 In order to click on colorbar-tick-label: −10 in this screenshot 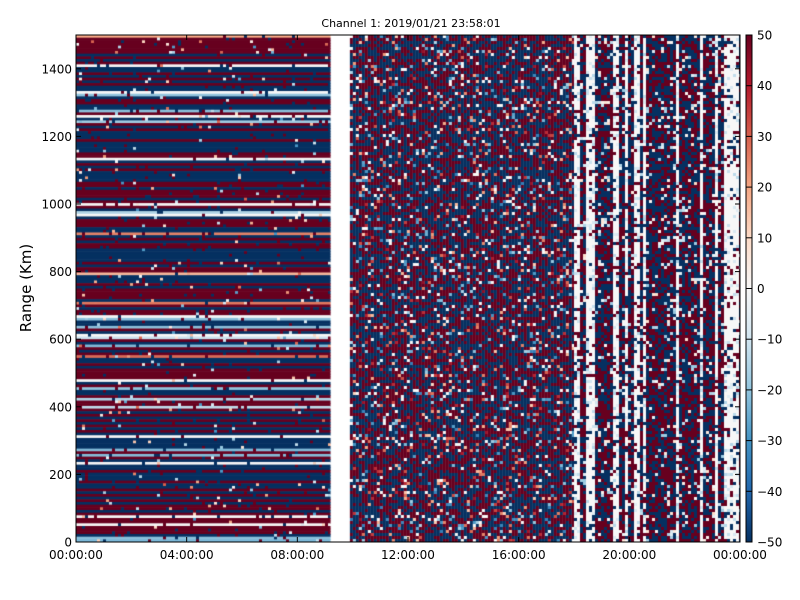, I will do `click(769, 340)`.